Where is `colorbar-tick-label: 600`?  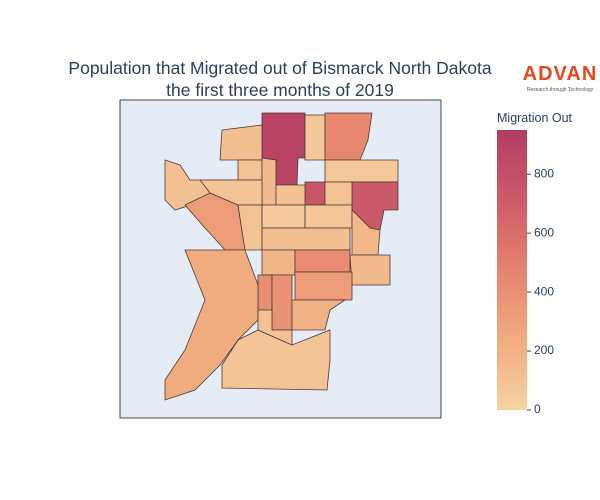 colorbar-tick-label: 600 is located at coordinates (544, 232).